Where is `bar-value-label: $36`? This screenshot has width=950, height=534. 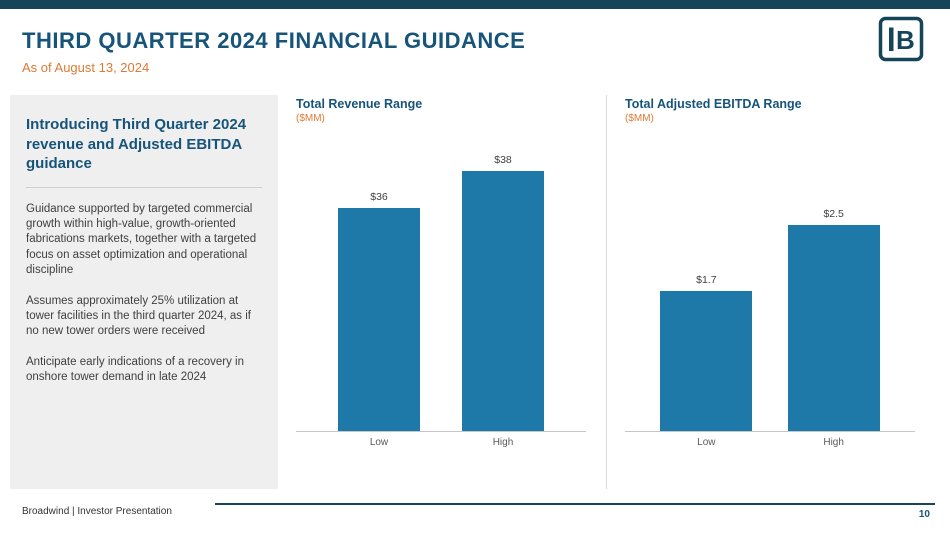 bar-value-label: $36 is located at coordinates (379, 197).